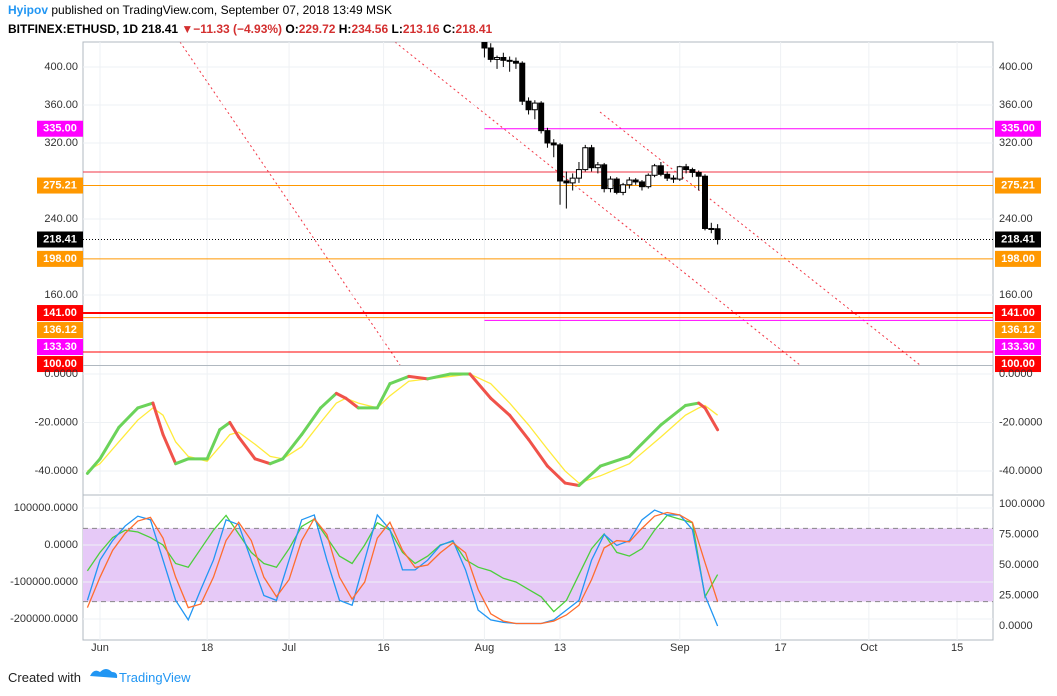  I want to click on y-tick-label-right: -20.0000, so click(1020, 422).